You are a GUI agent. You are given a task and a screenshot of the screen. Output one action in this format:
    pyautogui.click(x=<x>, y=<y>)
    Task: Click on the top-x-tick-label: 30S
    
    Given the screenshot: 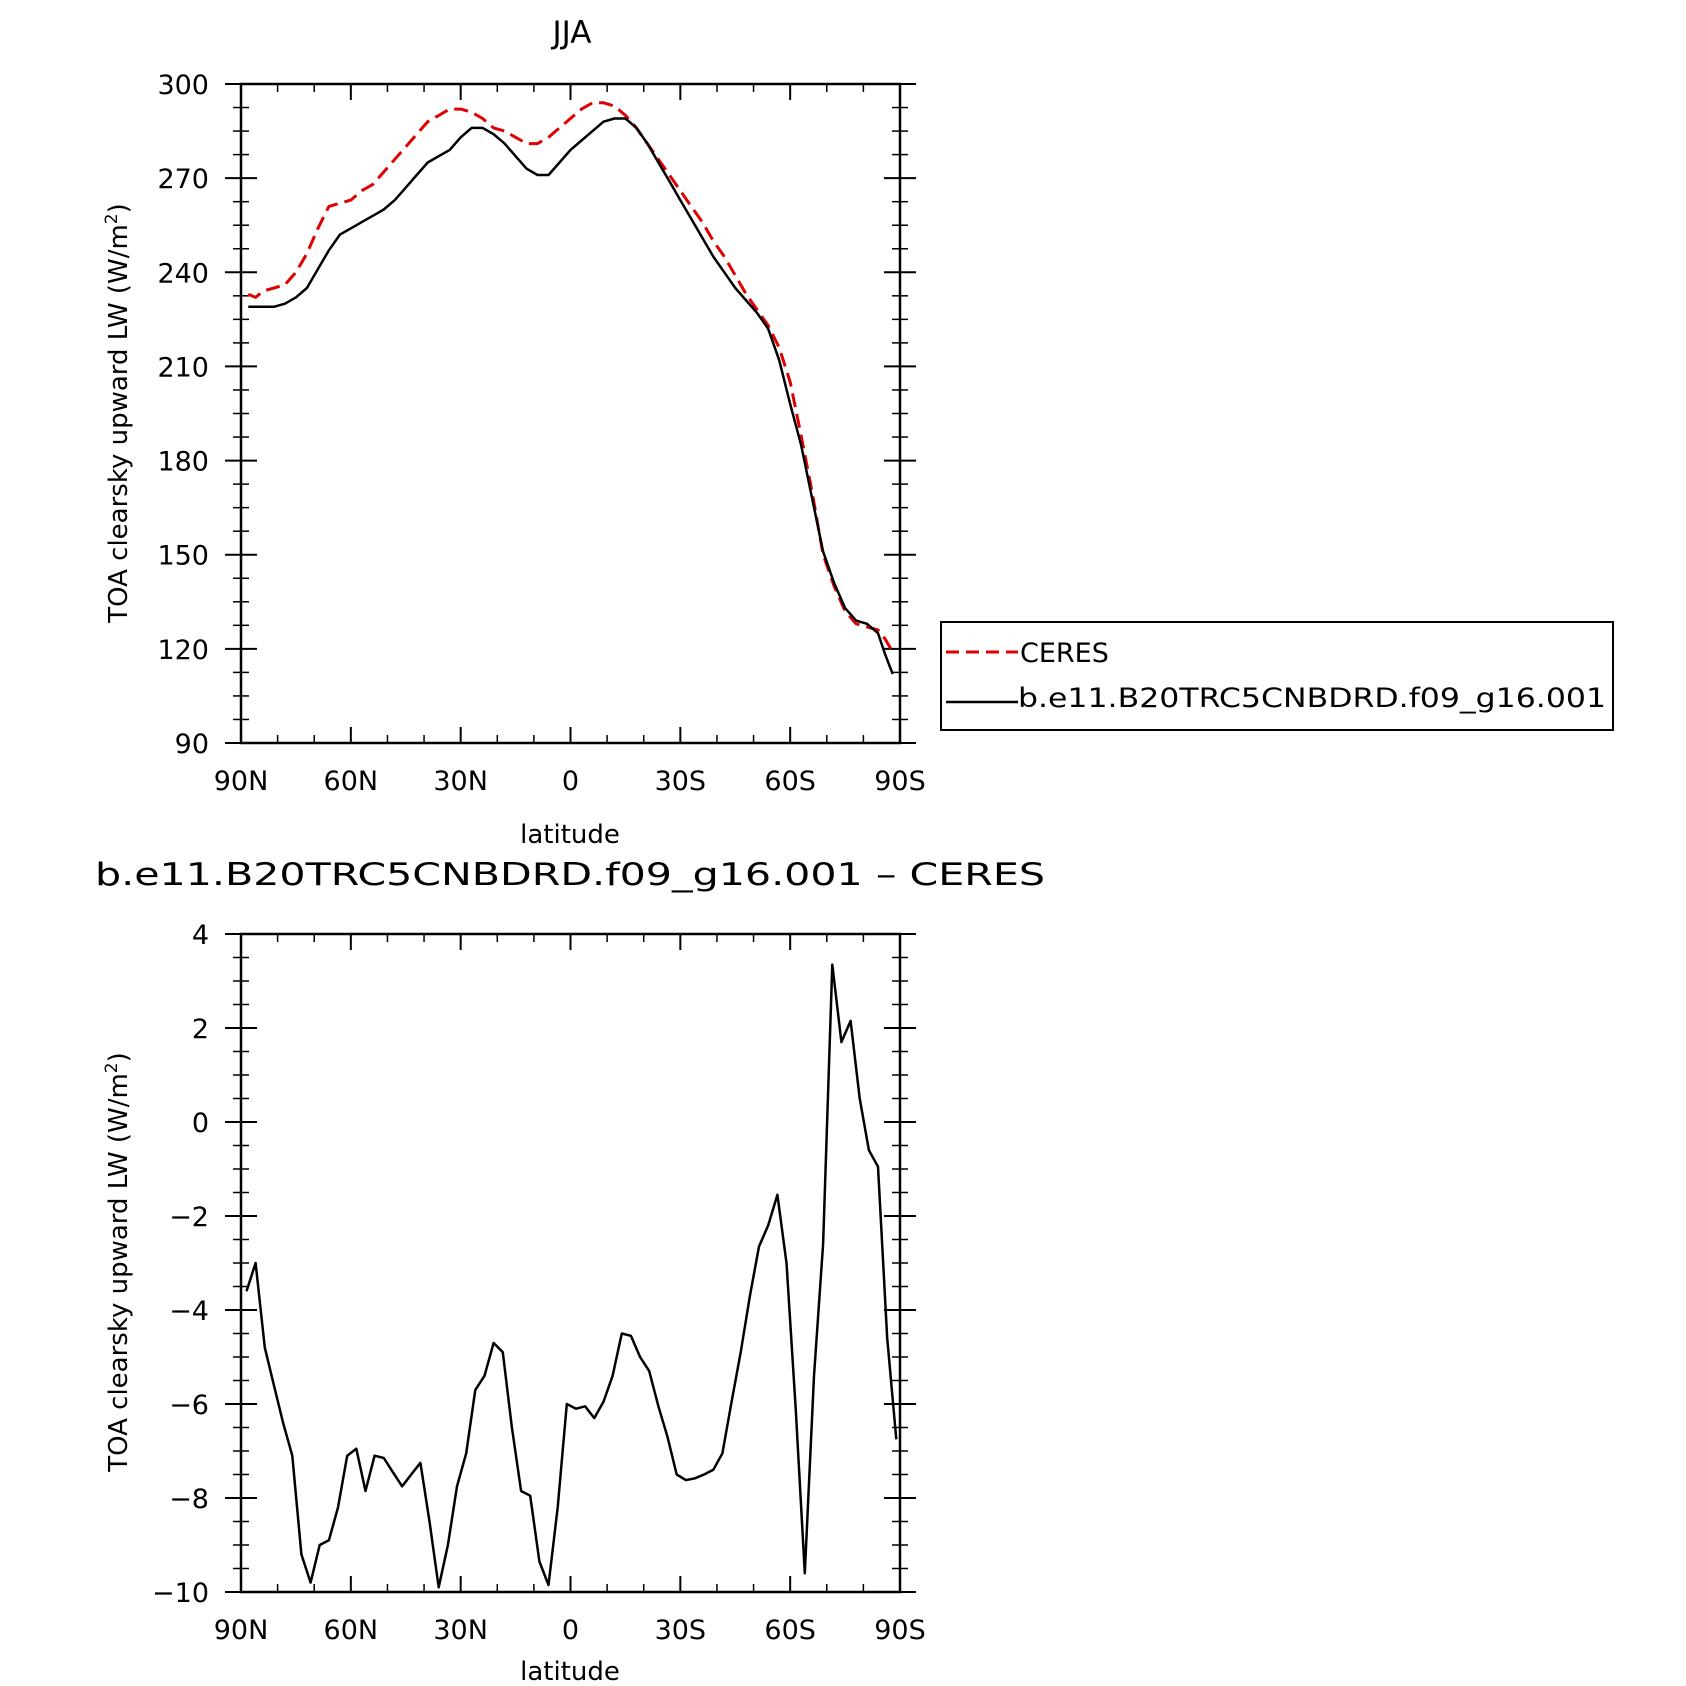 What is the action you would take?
    pyautogui.click(x=681, y=781)
    